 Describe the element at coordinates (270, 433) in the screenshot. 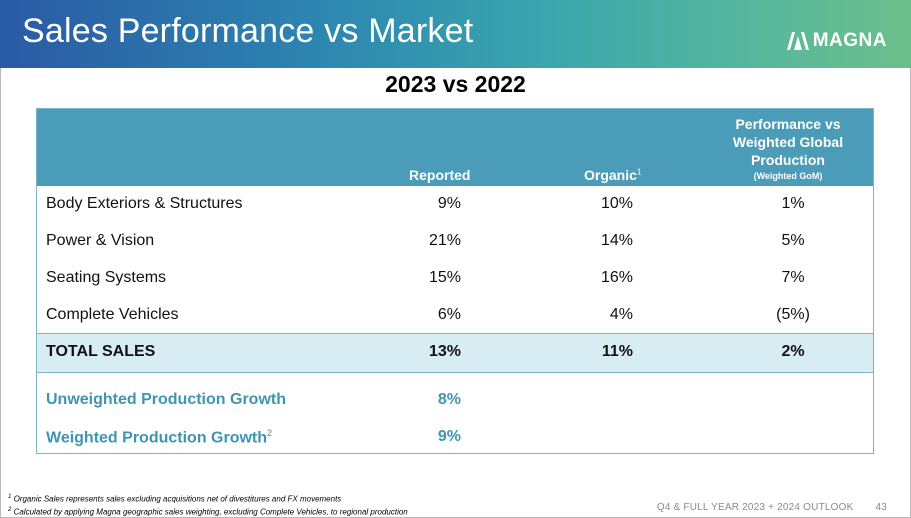

I see `footnote-ref-2: 2` at that location.